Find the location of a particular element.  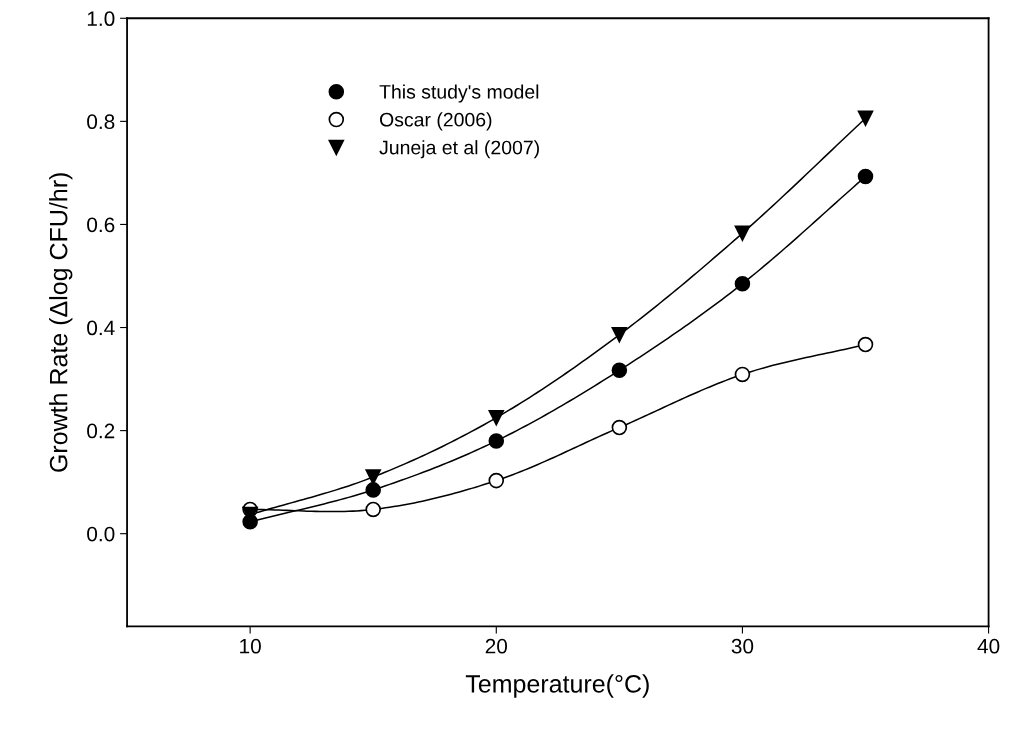

y-tick-label: 0.0 is located at coordinates (101, 534).